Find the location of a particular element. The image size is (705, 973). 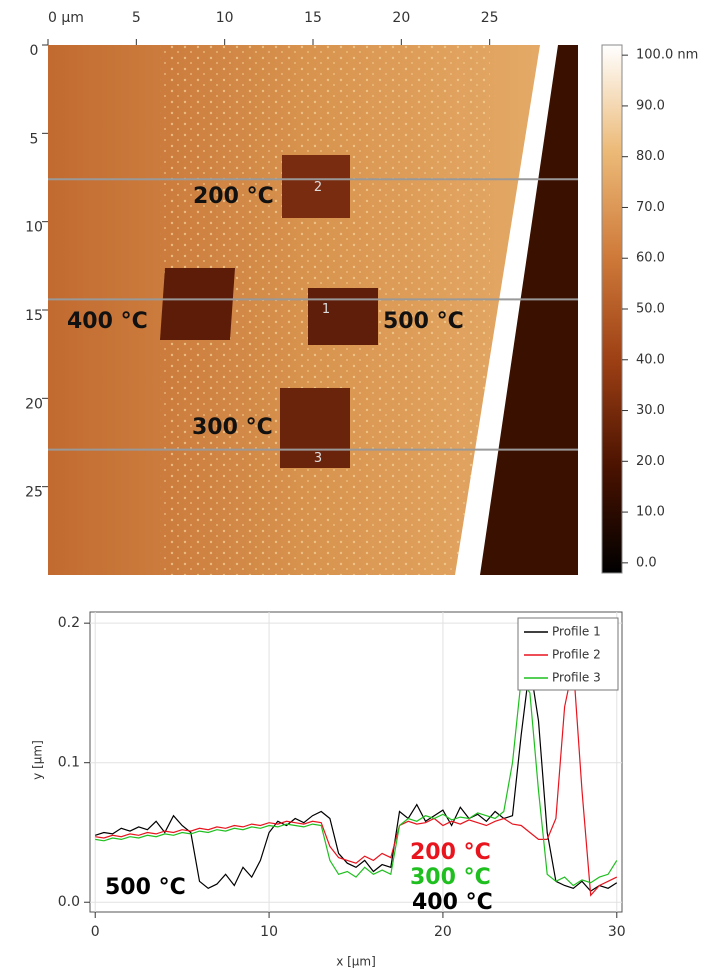

x-tick-label: 0 is located at coordinates (95, 932).